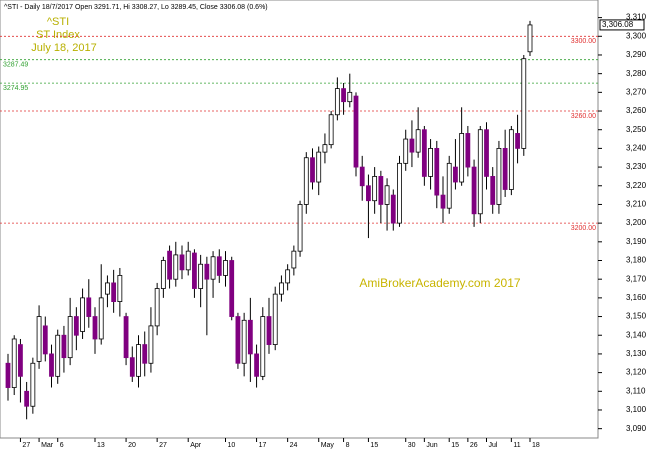 This screenshot has height=450, width=660. Describe the element at coordinates (163, 445) in the screenshot. I see `x-tick-label: 27` at that location.